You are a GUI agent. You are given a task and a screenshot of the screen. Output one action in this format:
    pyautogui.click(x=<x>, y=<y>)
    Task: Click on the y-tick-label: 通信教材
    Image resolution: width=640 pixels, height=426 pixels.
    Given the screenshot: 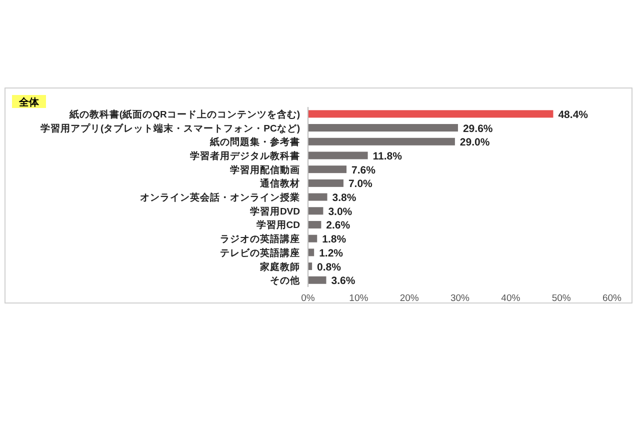 What is the action you would take?
    pyautogui.click(x=279, y=184)
    